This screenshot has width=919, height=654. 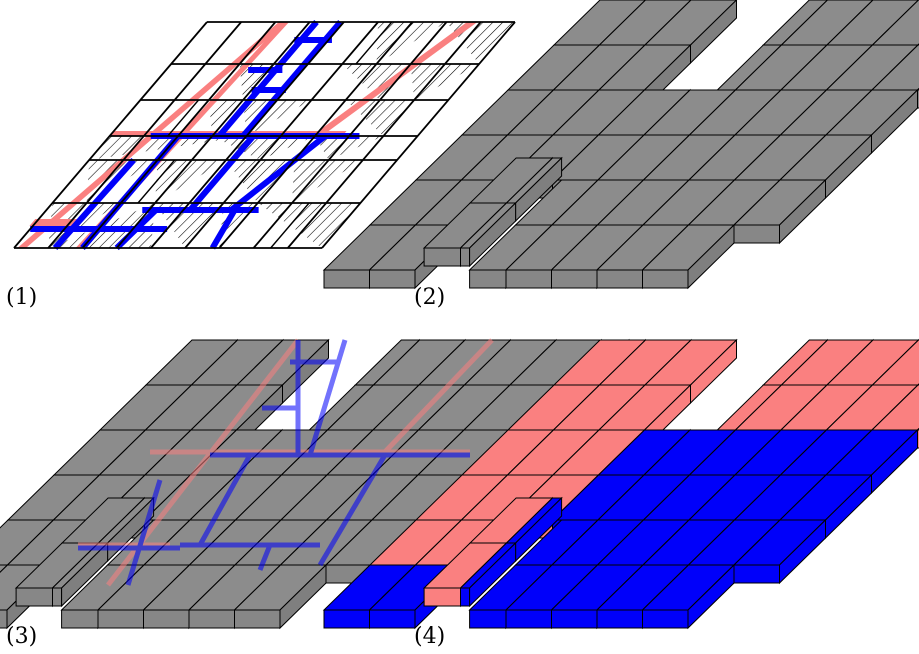 I want to click on panel-label-3: (3), so click(x=21, y=636).